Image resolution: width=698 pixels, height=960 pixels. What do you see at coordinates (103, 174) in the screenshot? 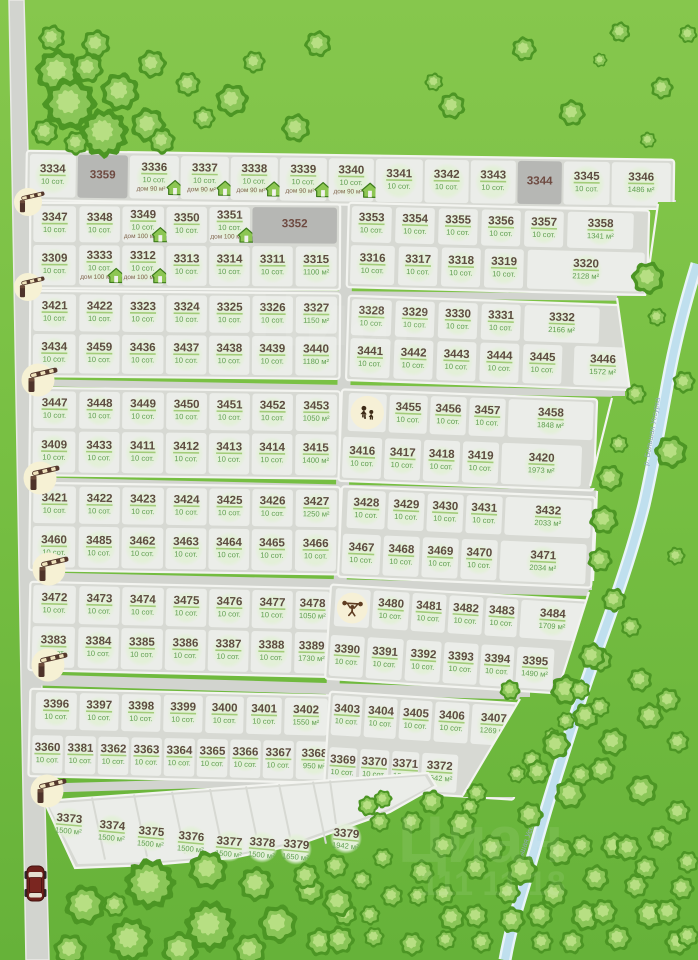
I see `svg-text: 3359` at bounding box center [103, 174].